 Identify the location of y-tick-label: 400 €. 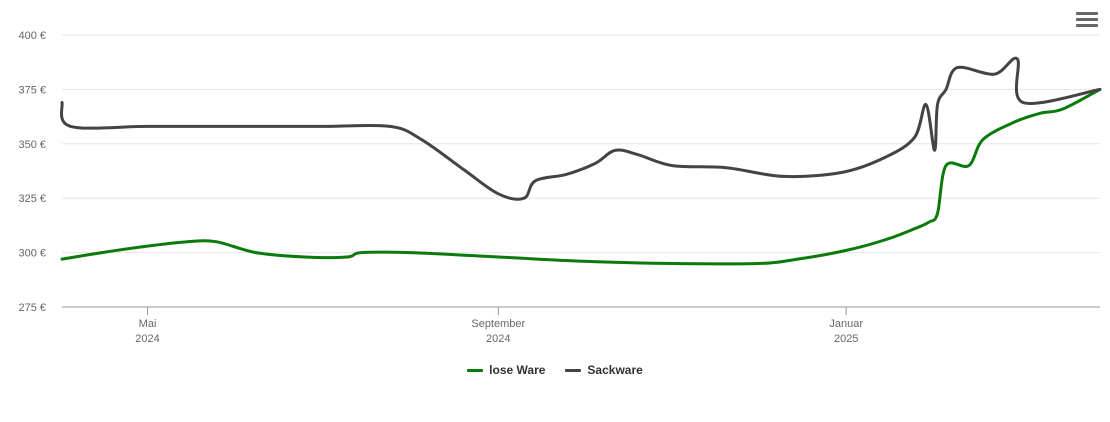
(32, 36).